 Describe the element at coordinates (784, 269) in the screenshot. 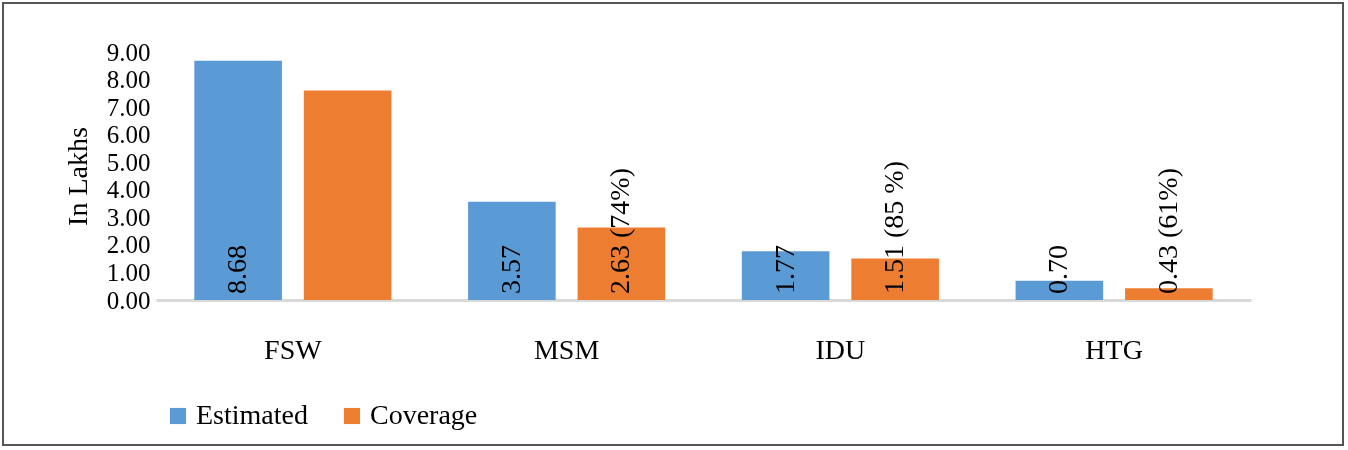

I see `data-label: 1.77` at that location.